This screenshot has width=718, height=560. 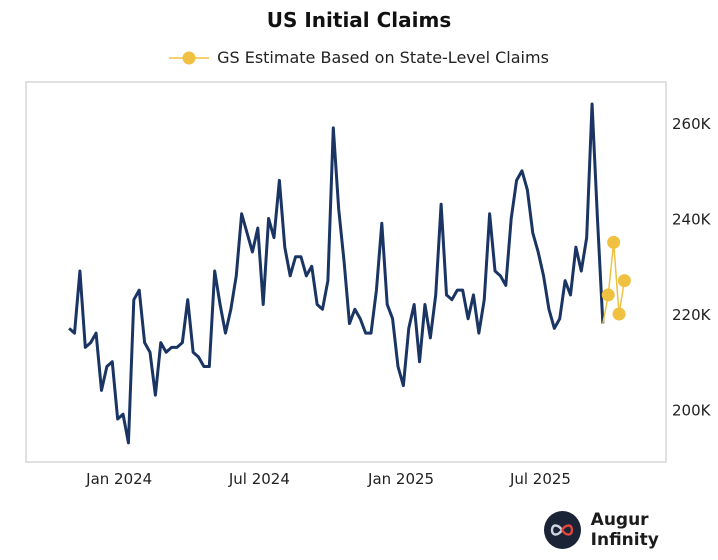 I want to click on x-tick-label: Jul 2025, so click(x=540, y=479).